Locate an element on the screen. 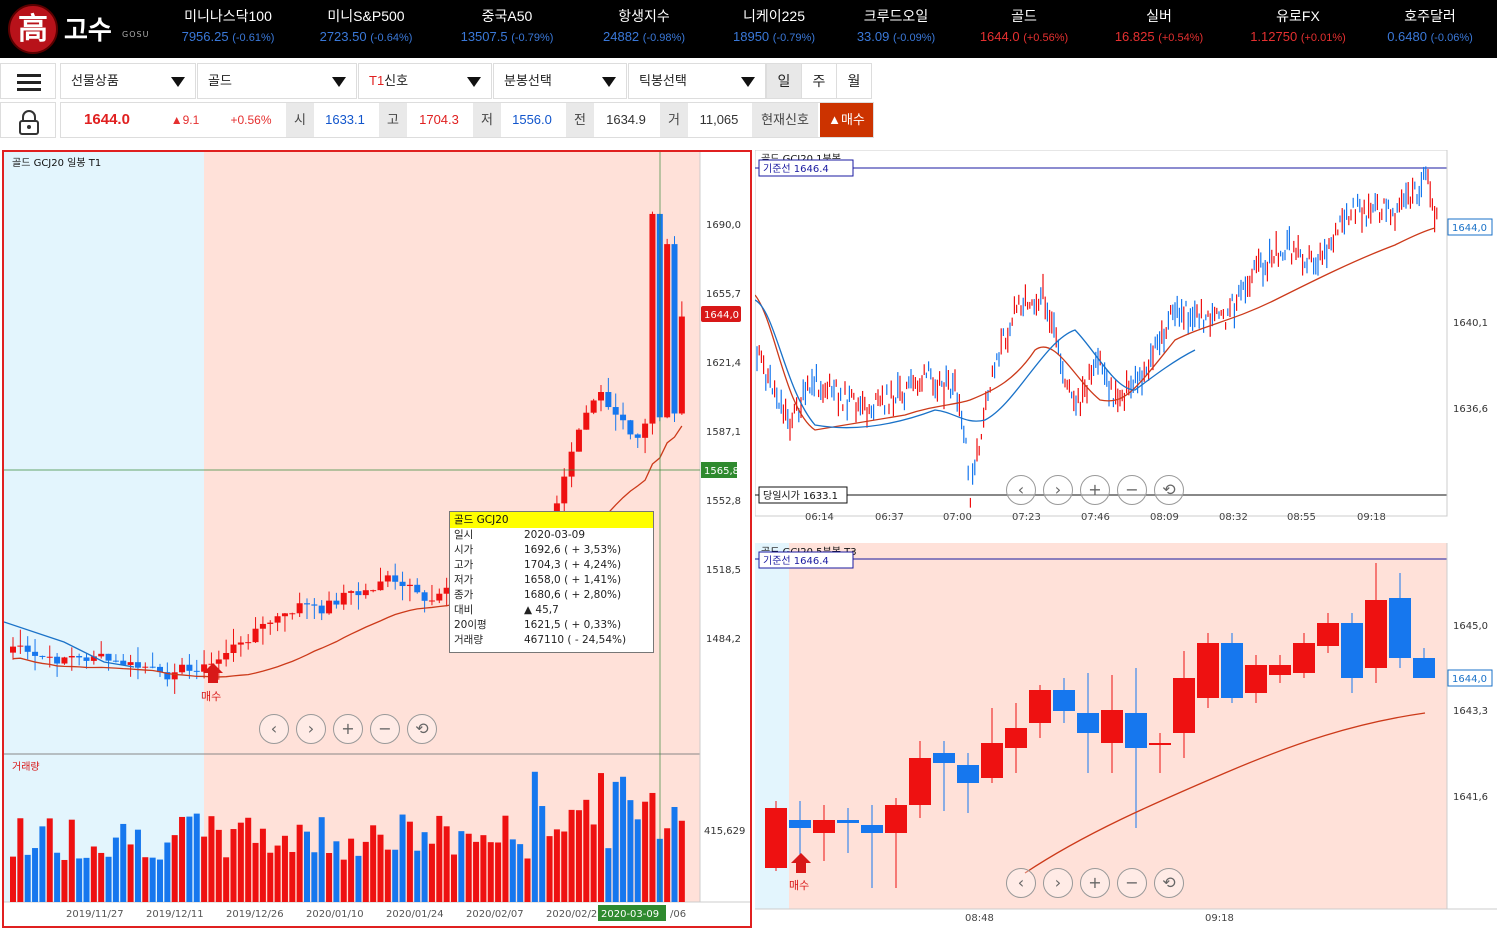 The height and width of the screenshot is (932, 1497). lock-button is located at coordinates (28, 120).